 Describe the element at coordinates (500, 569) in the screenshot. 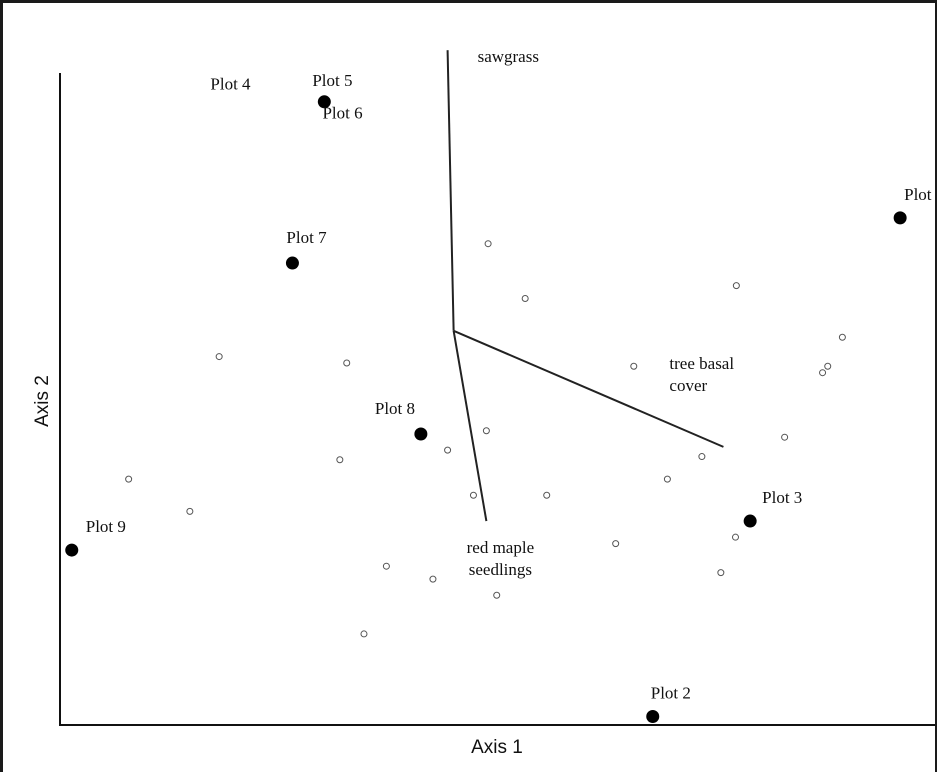

I see `vector-label-2-1: seedlings` at that location.